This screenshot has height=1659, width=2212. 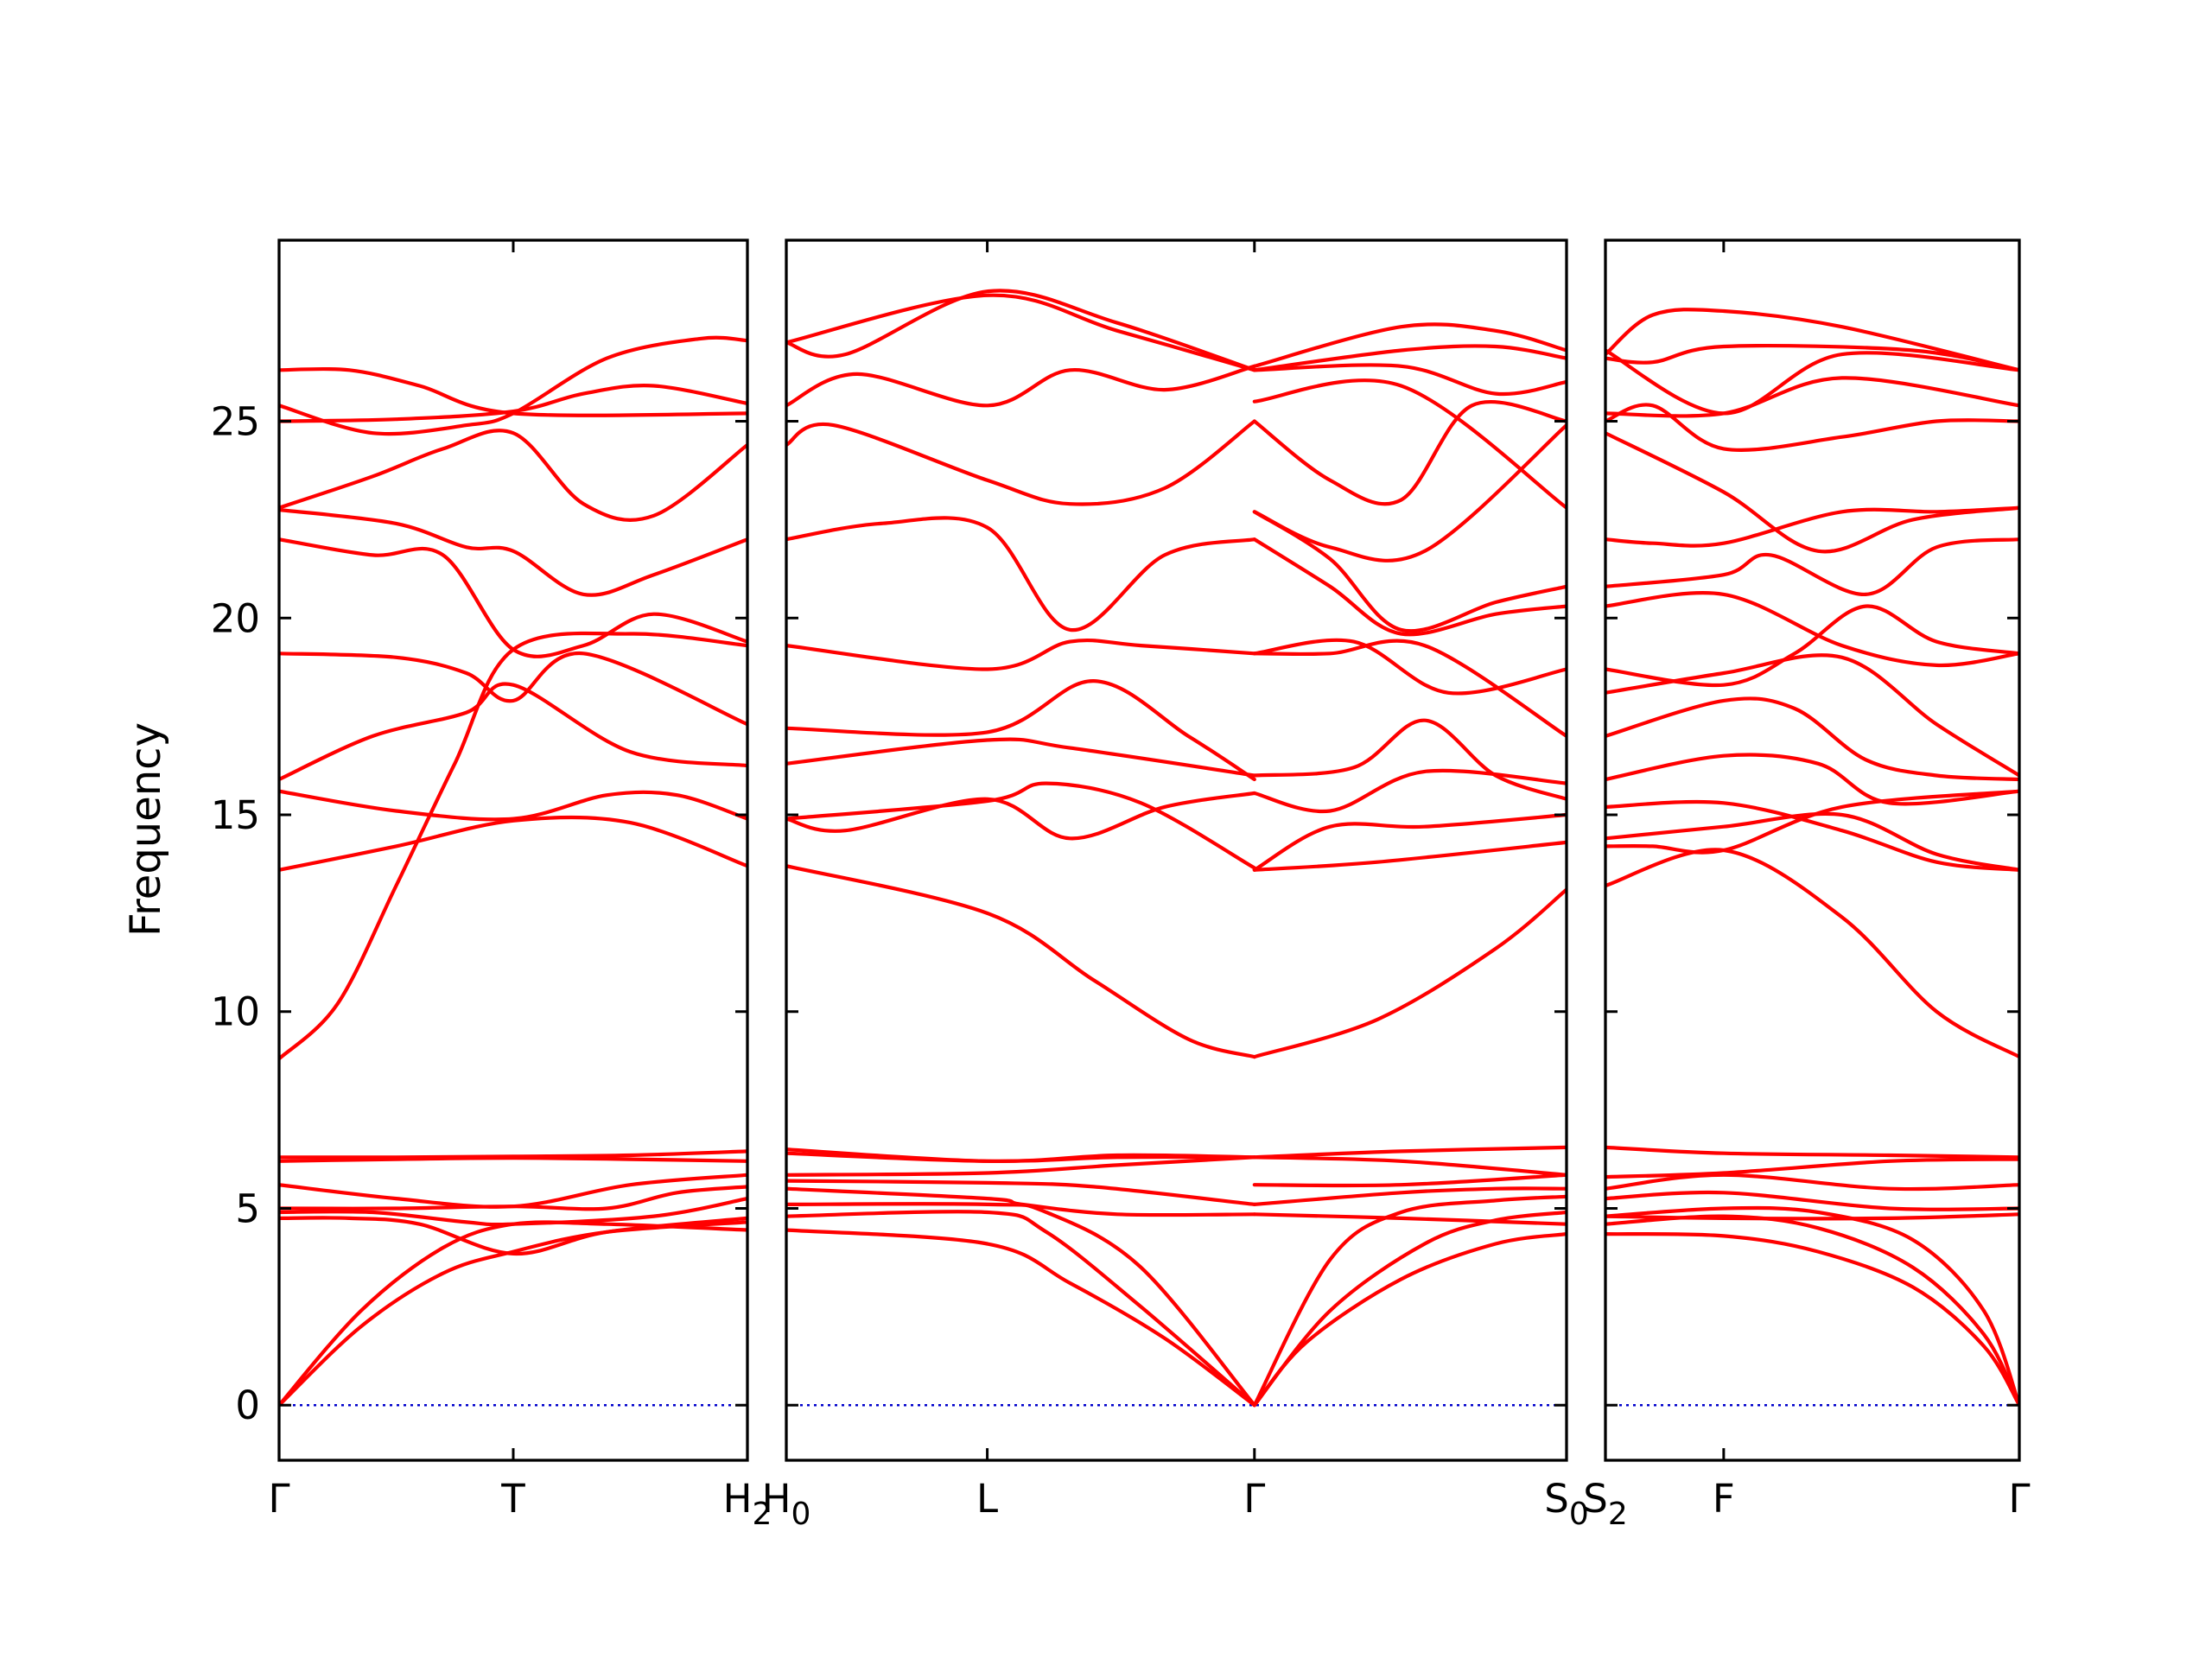 I want to click on x-tick-label: T, so click(x=512, y=1499).